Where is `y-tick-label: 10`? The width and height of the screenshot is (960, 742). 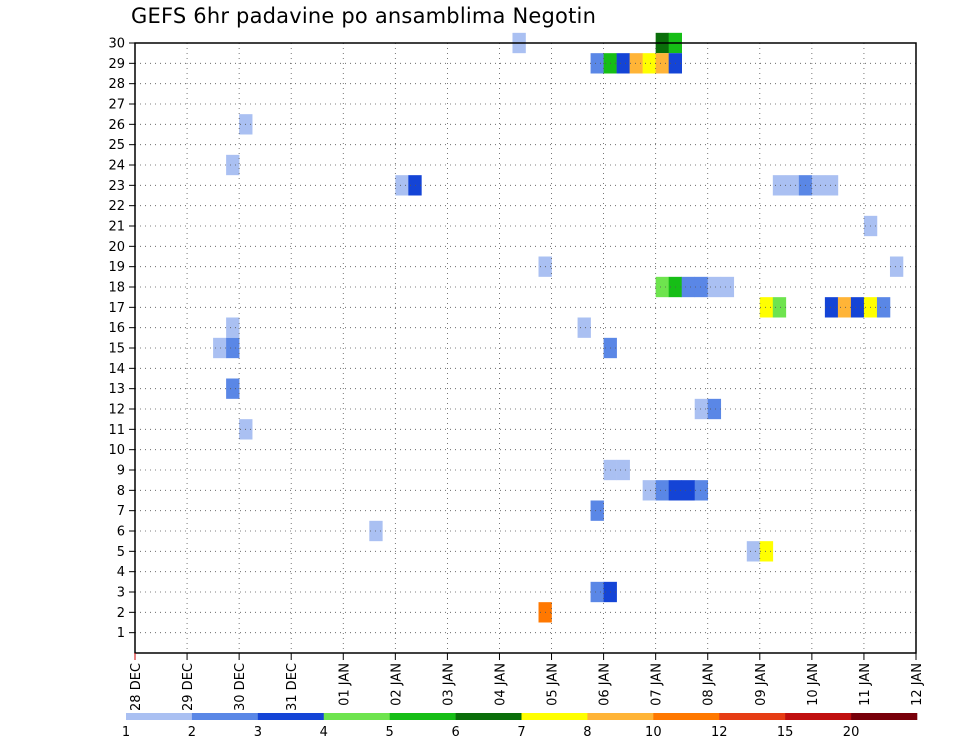 y-tick-label: 10 is located at coordinates (116, 450).